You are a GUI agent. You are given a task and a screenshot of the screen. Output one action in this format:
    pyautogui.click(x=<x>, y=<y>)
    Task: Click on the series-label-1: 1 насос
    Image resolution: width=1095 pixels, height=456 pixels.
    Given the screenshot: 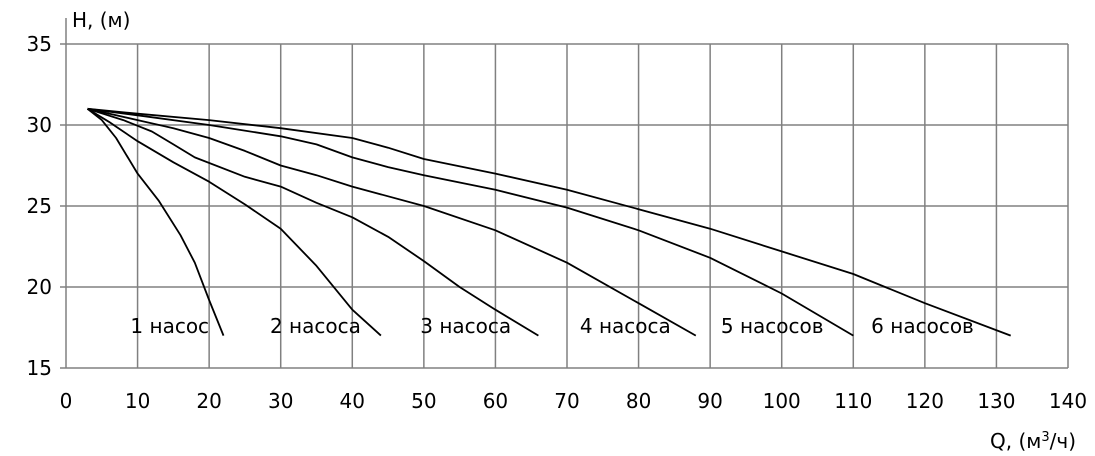 What is the action you would take?
    pyautogui.click(x=169, y=326)
    